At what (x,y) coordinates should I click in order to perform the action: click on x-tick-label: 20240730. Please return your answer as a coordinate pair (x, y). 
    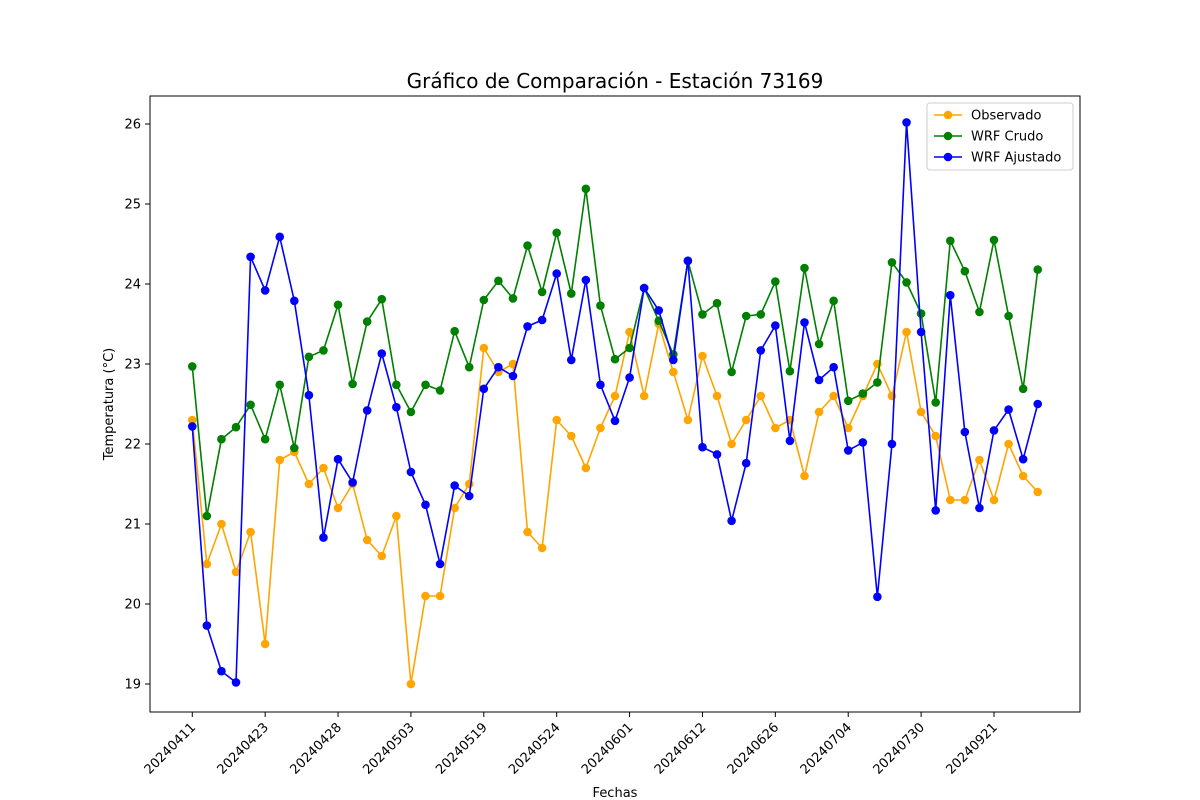
    Looking at the image, I should click on (899, 748).